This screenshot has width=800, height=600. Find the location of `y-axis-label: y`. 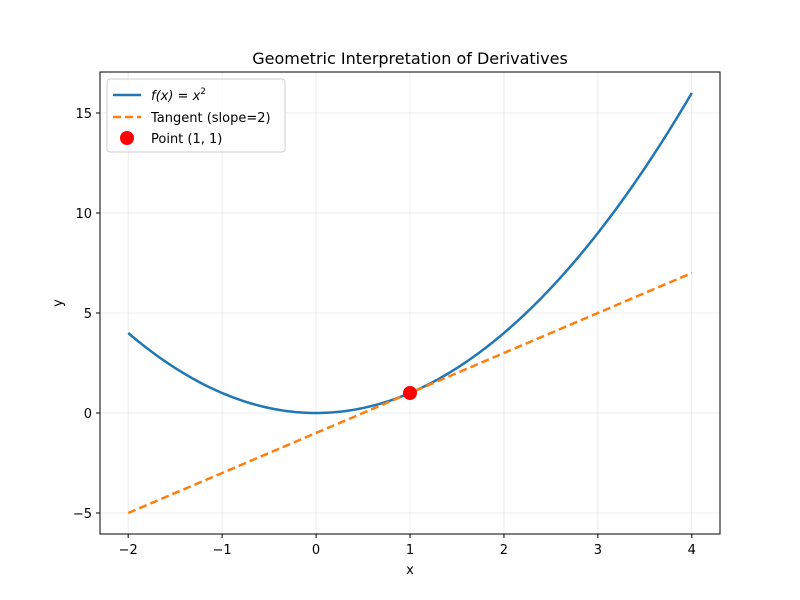

y-axis-label: y is located at coordinates (58, 303).